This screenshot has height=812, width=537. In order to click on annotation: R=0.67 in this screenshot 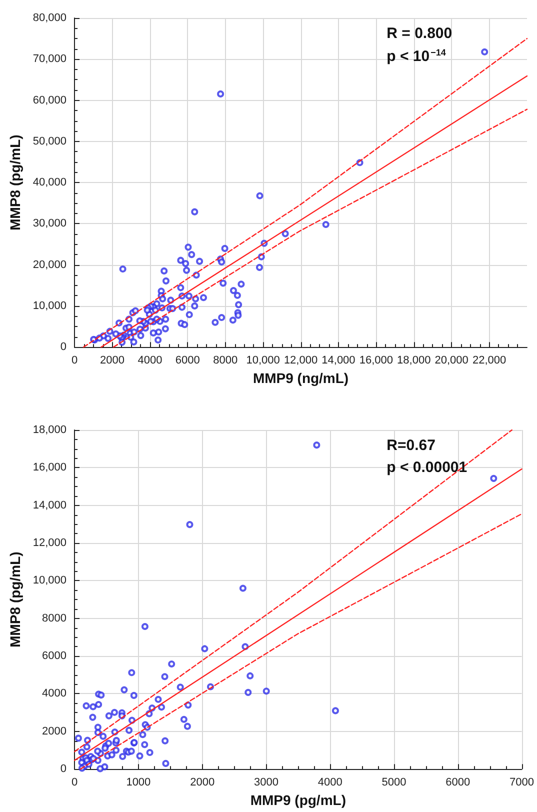, I will do `click(411, 445)`.